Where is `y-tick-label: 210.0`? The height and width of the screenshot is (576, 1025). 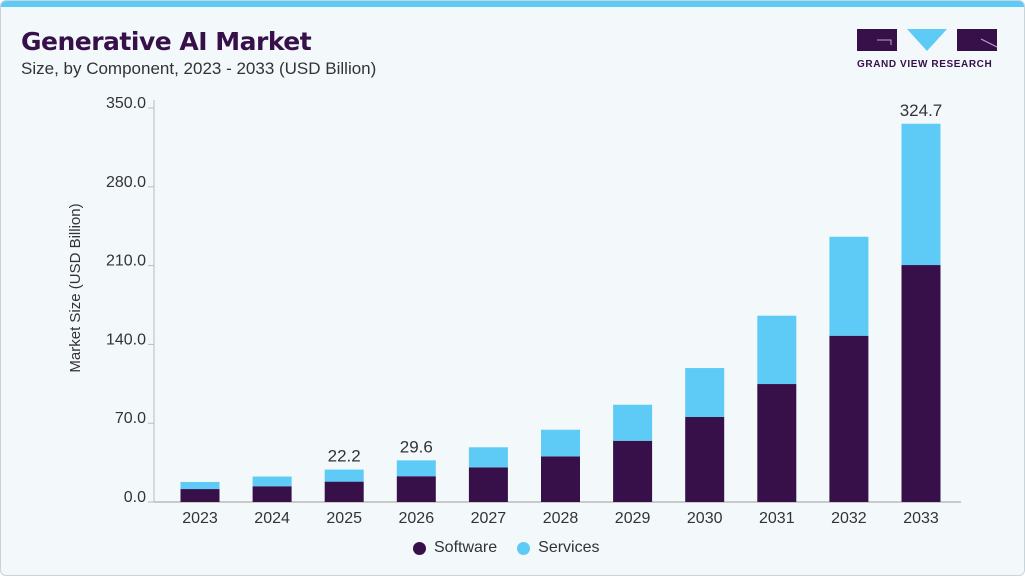 y-tick-label: 210.0 is located at coordinates (126, 261).